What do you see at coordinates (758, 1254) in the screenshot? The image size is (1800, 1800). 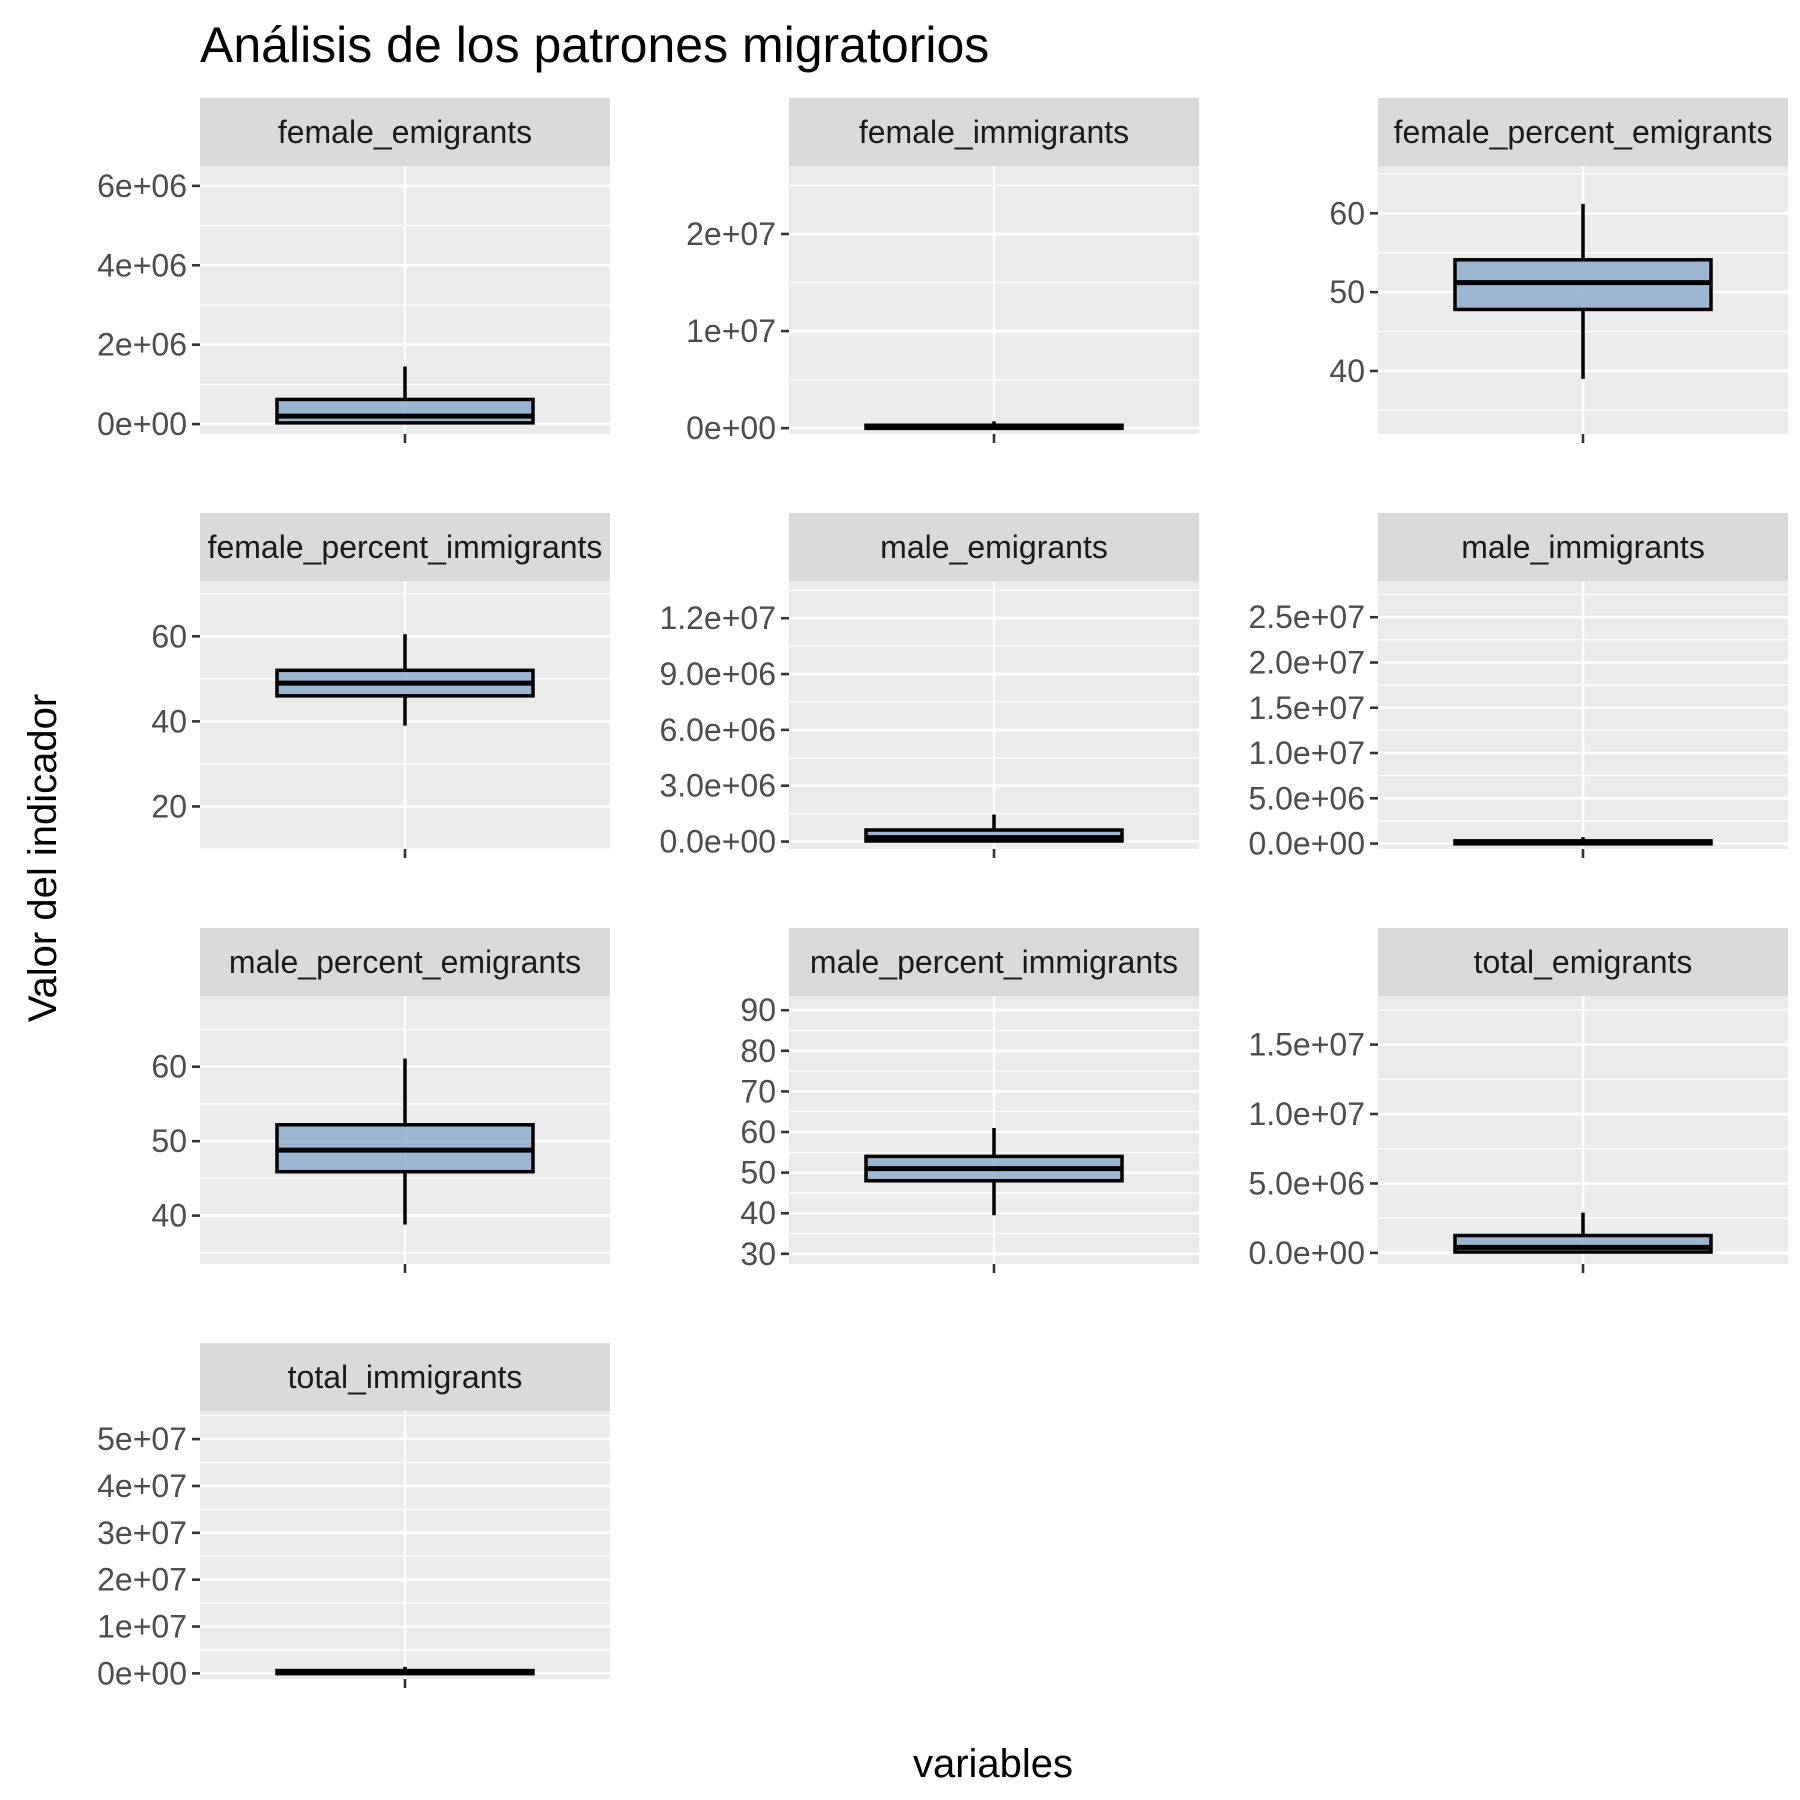 I see `y-tick-label: 30` at bounding box center [758, 1254].